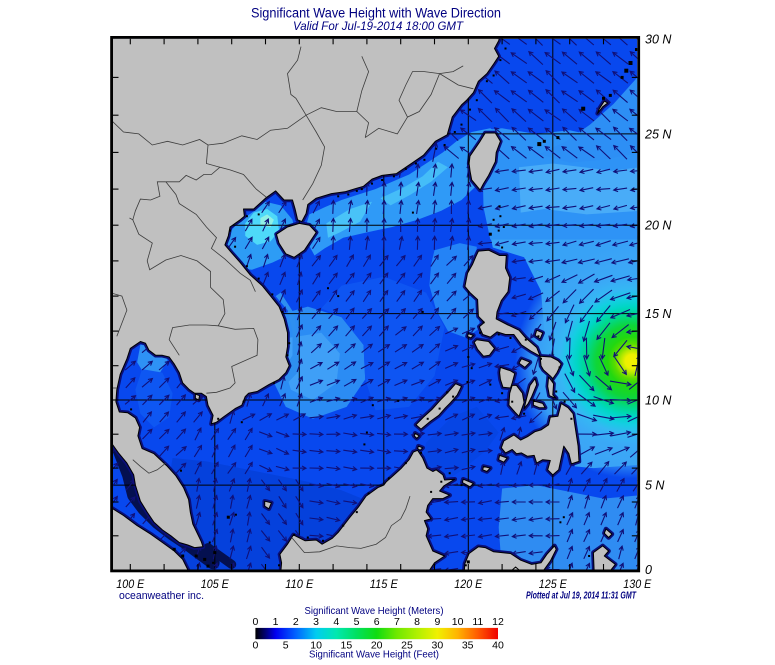  What do you see at coordinates (658, 226) in the screenshot?
I see `svg-text: 20 N` at bounding box center [658, 226].